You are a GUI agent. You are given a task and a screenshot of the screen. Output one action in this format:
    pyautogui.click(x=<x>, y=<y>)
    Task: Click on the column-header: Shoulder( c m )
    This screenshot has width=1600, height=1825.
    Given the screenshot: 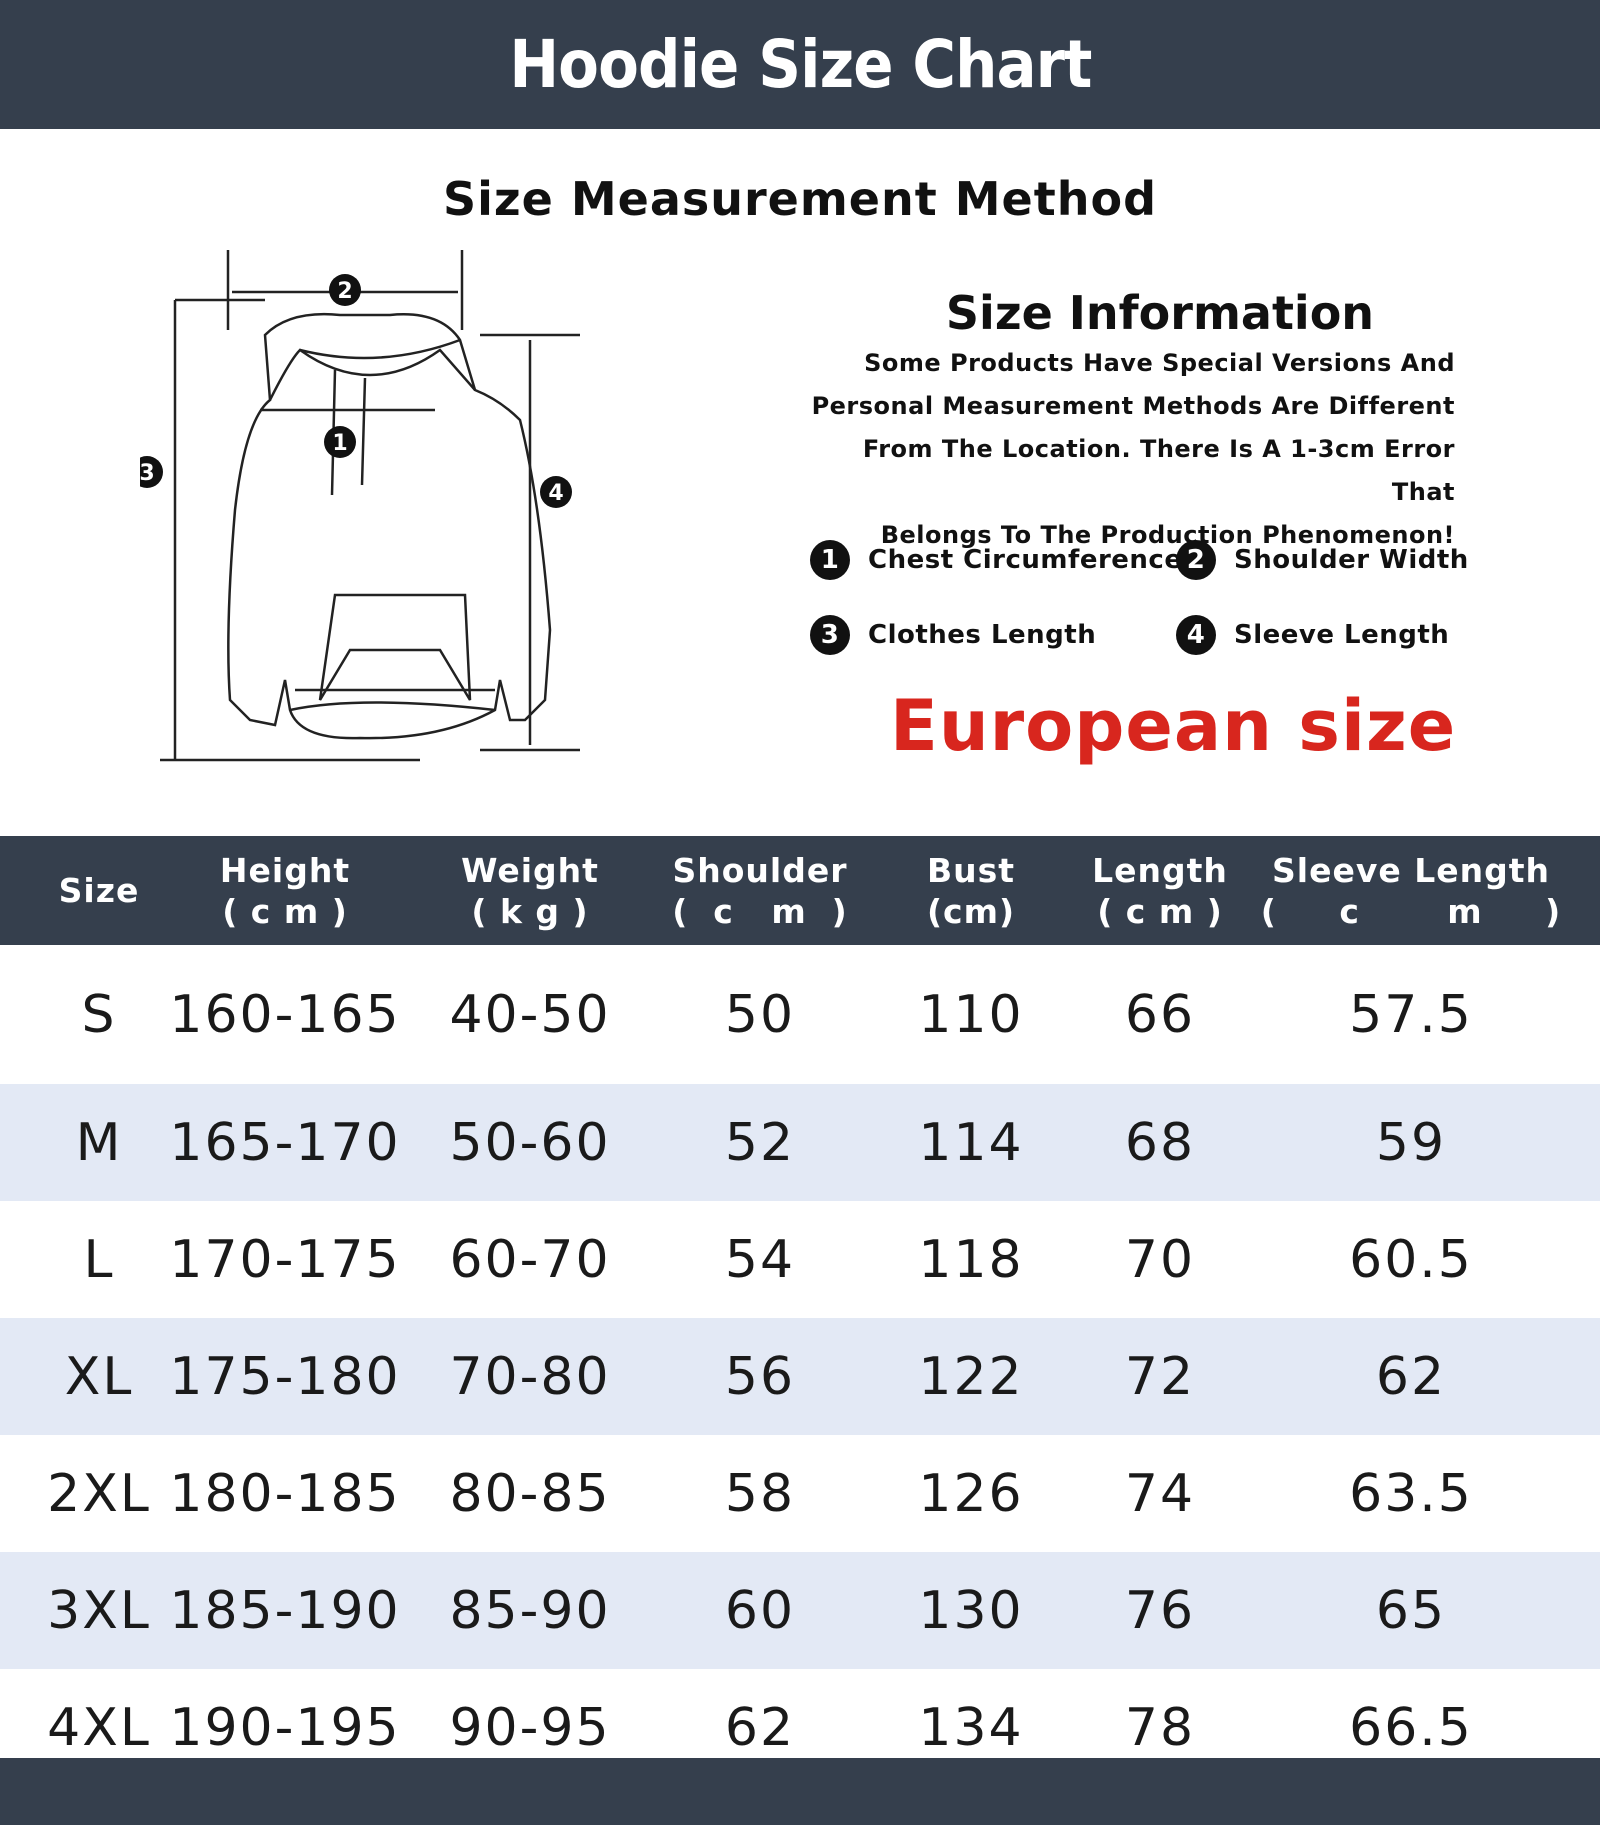 What is the action you would take?
    pyautogui.click(x=760, y=891)
    